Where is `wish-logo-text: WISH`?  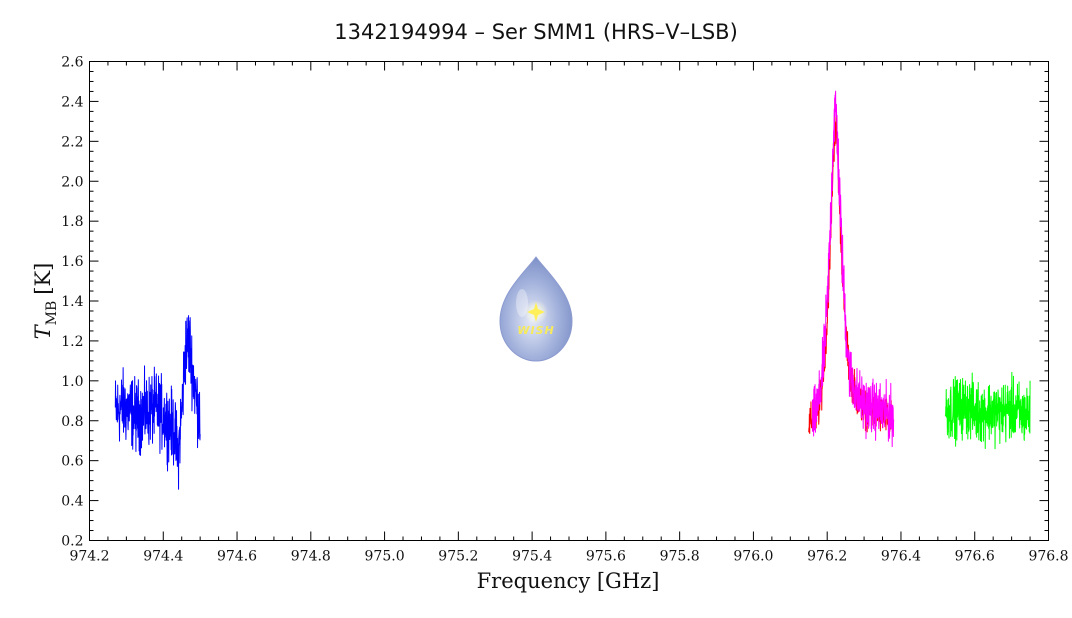
wish-logo-text: WISH is located at coordinates (535, 330).